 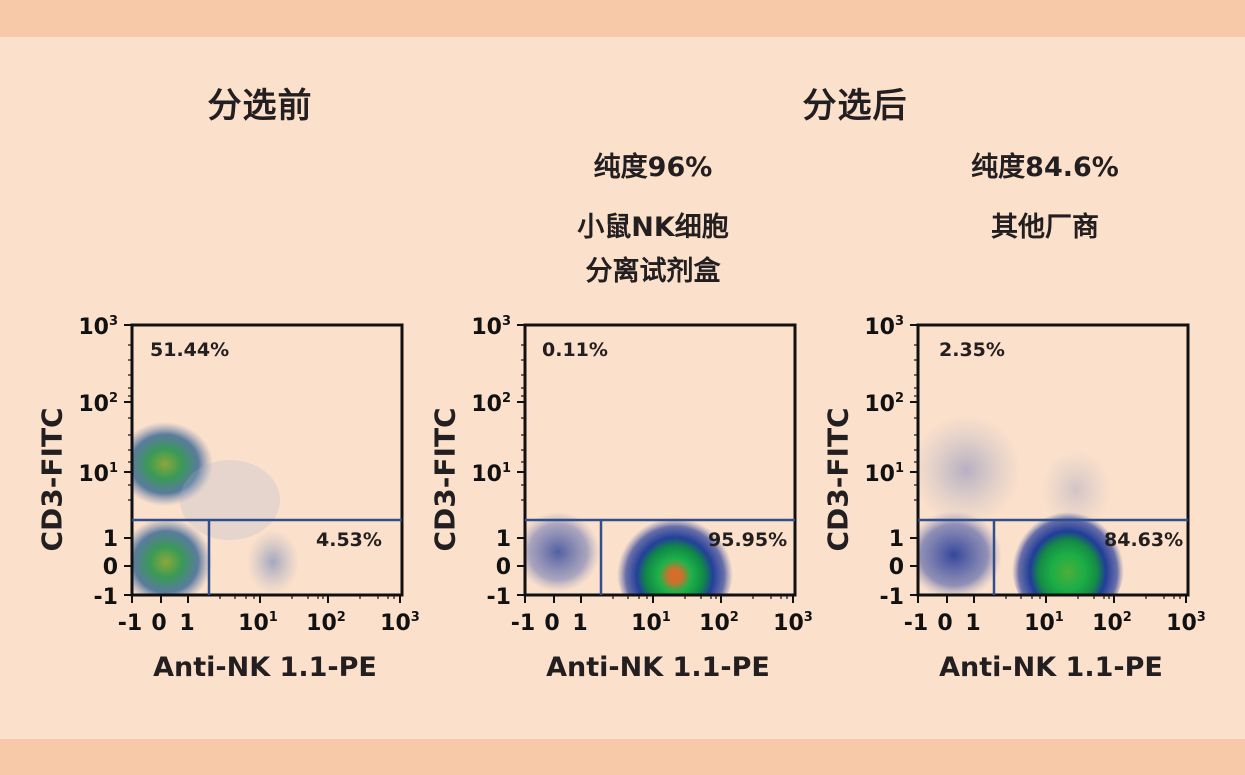 I want to click on lower-right-percent: 4.53%, so click(x=349, y=540).